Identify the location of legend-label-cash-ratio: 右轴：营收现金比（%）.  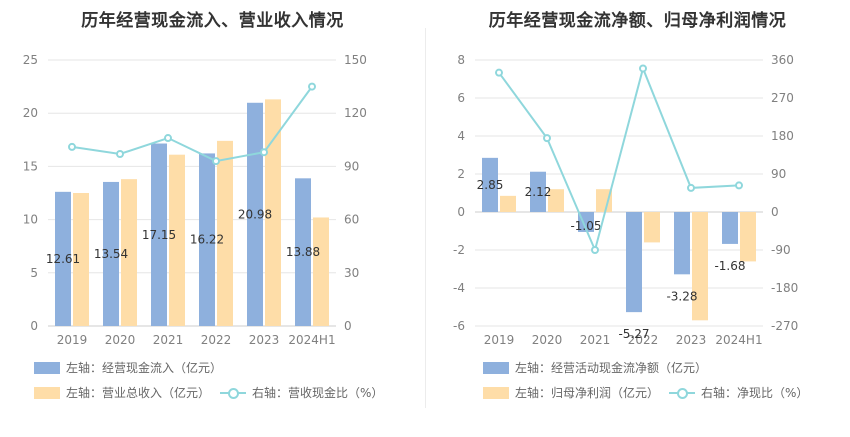
(318, 393).